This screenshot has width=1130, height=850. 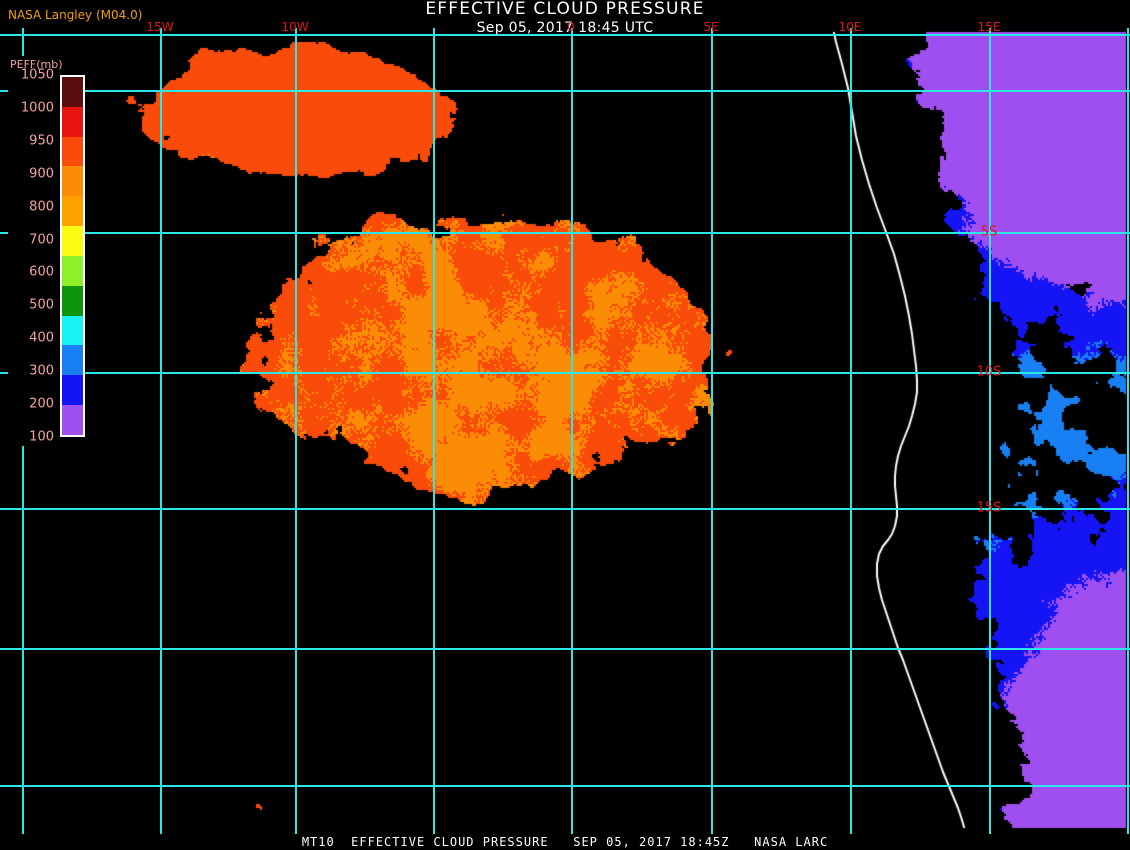 What do you see at coordinates (41, 305) in the screenshot?
I see `colorbar-tick-500: 500` at bounding box center [41, 305].